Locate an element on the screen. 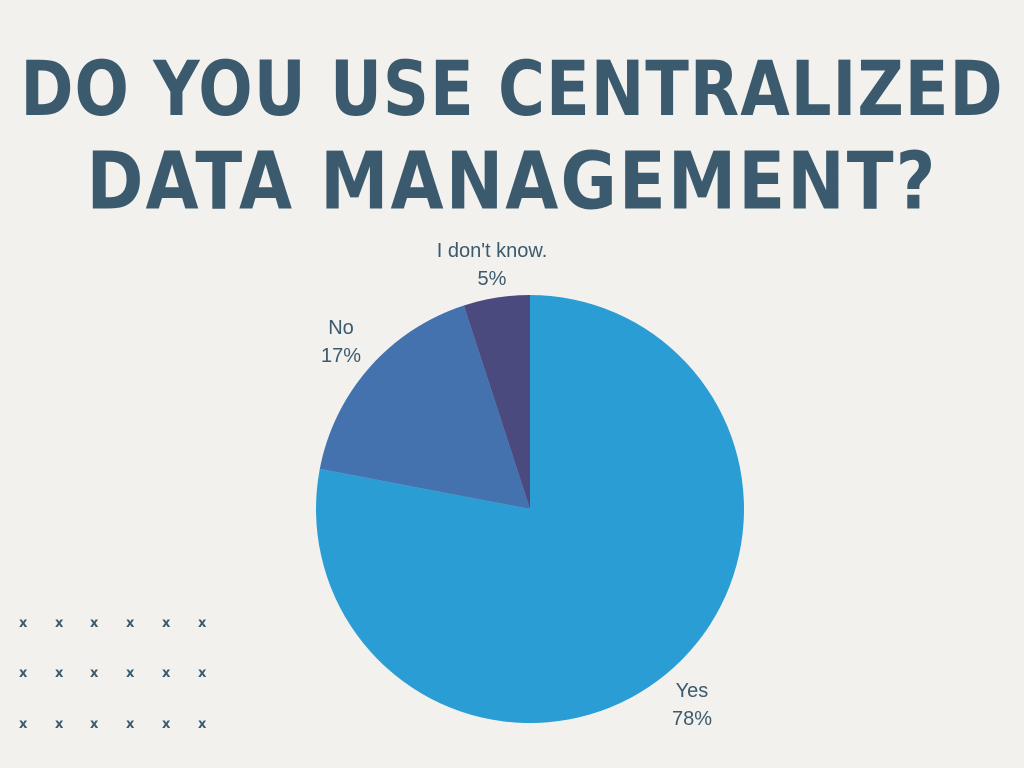 The height and width of the screenshot is (768, 1024). slice-label-percent: 17% is located at coordinates (341, 356).